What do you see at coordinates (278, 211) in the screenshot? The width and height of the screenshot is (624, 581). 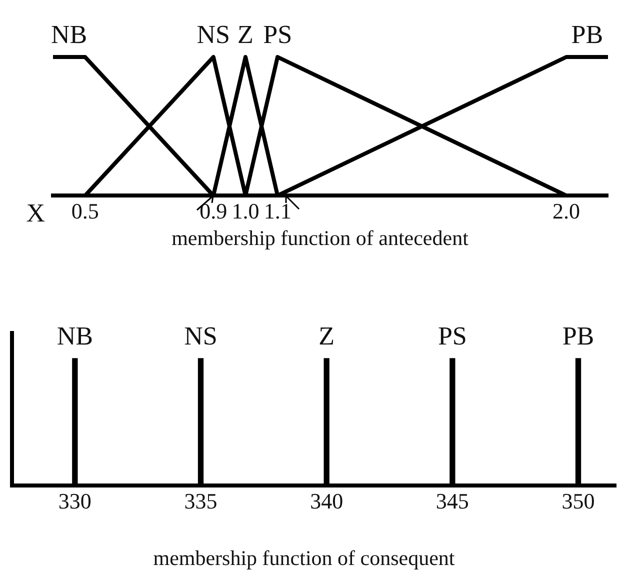 I see `x-tick-label: 1.1` at bounding box center [278, 211].